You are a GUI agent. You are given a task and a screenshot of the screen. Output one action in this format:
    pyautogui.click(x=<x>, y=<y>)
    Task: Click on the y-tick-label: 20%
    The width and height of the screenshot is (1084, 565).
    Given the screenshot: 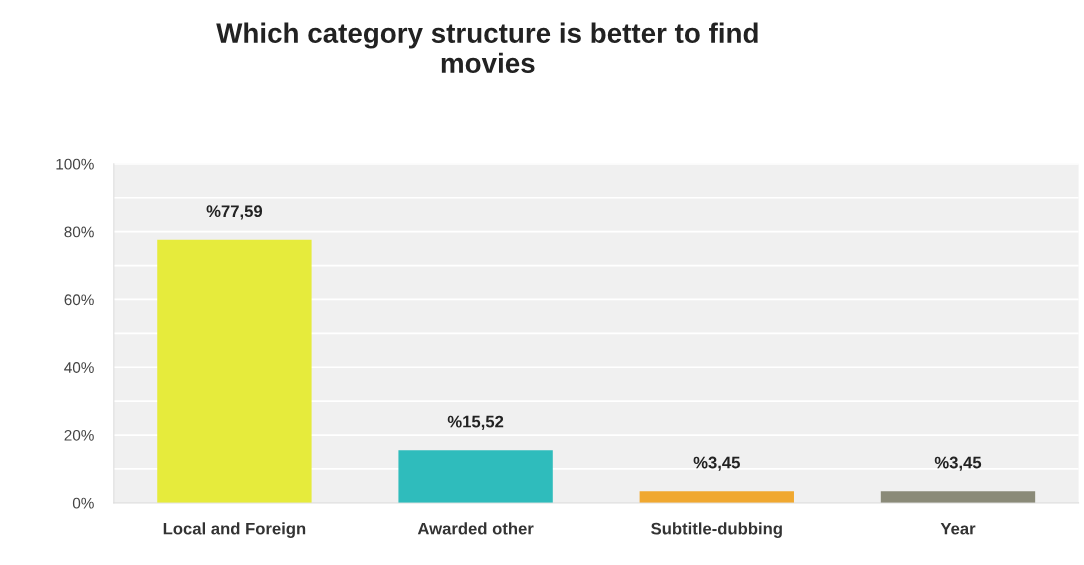 What is the action you would take?
    pyautogui.click(x=79, y=435)
    